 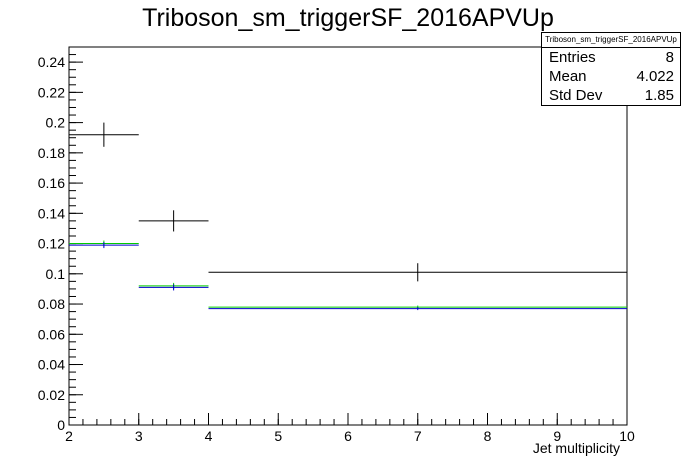 I want to click on x-tick-label: 7, so click(x=418, y=436).